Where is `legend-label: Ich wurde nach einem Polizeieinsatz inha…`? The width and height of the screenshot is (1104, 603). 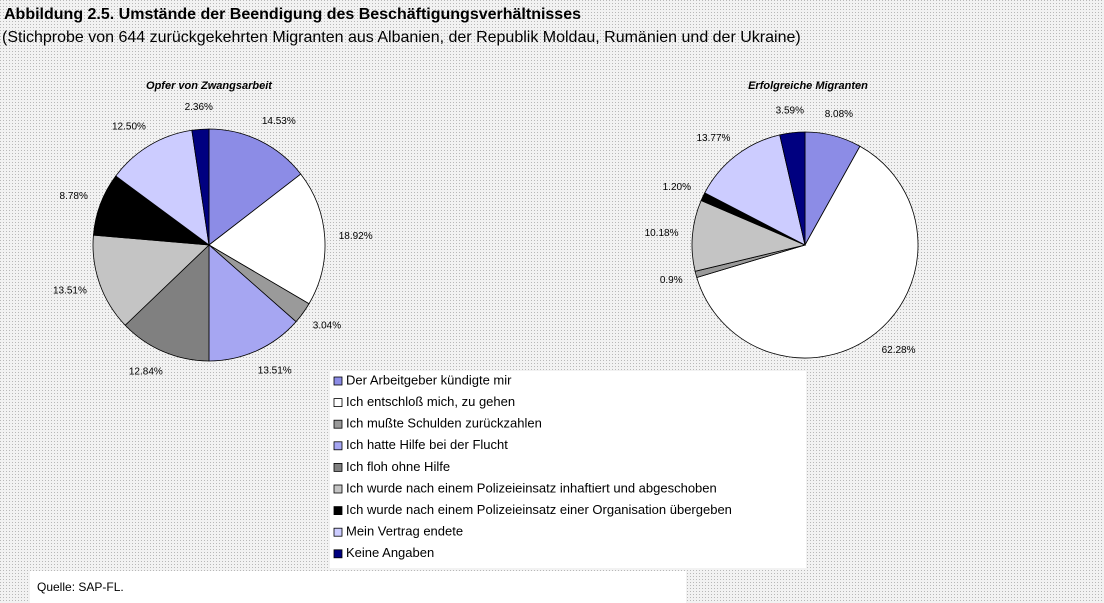 legend-label: Ich wurde nach einem Polizeieinsatz inha… is located at coordinates (531, 487).